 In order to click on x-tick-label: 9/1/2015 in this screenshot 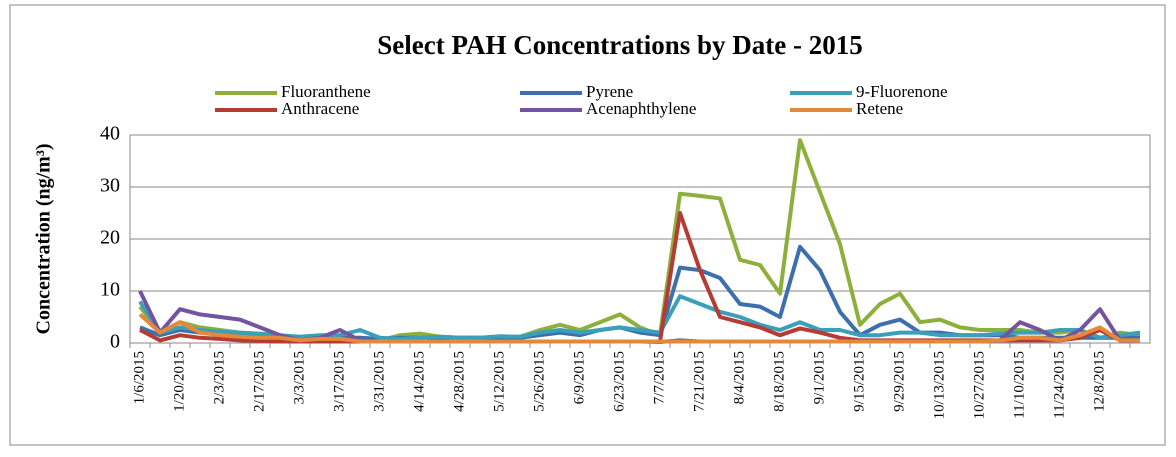, I will do `click(819, 377)`.